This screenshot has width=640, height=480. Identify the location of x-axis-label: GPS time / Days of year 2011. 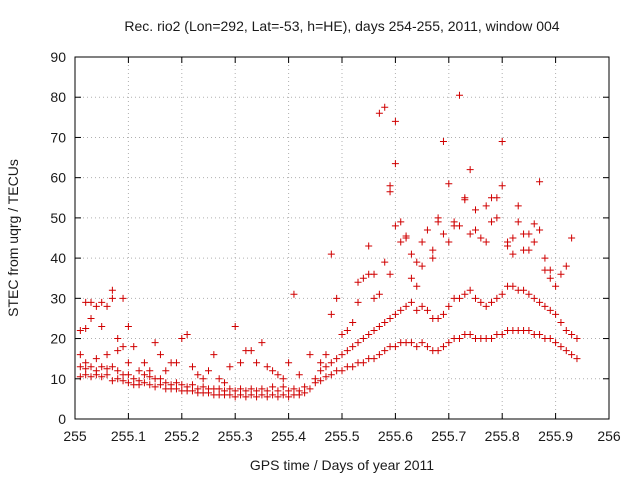
(342, 465).